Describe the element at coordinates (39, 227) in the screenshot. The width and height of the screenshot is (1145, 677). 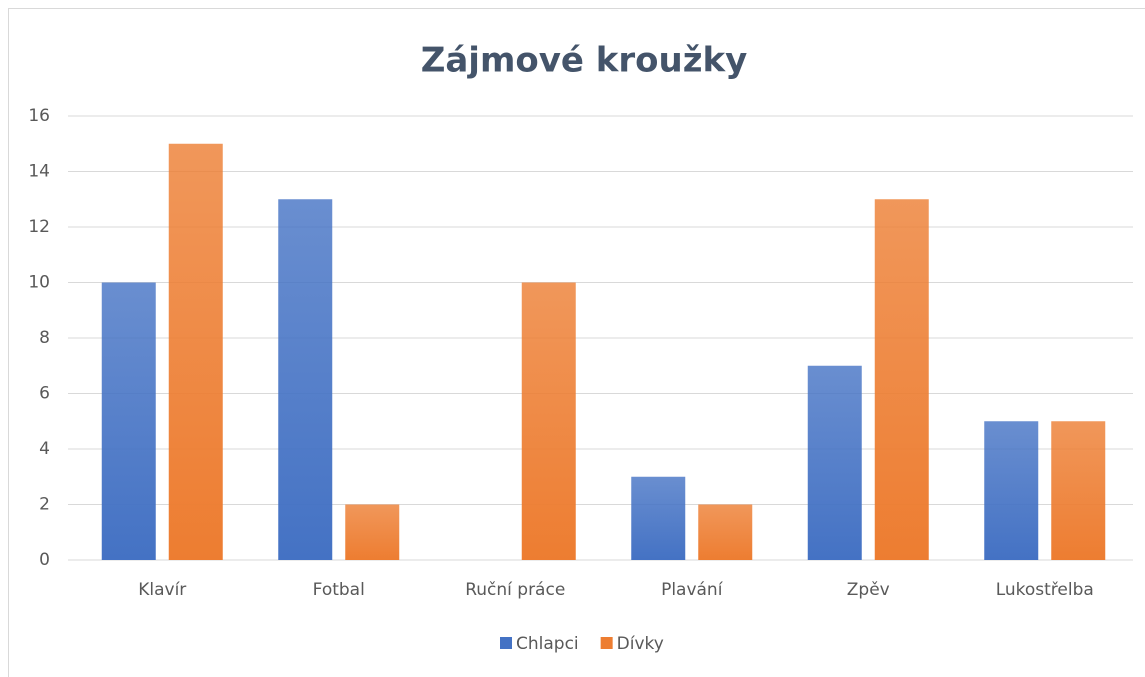
I see `y-tick-label: 12` at that location.